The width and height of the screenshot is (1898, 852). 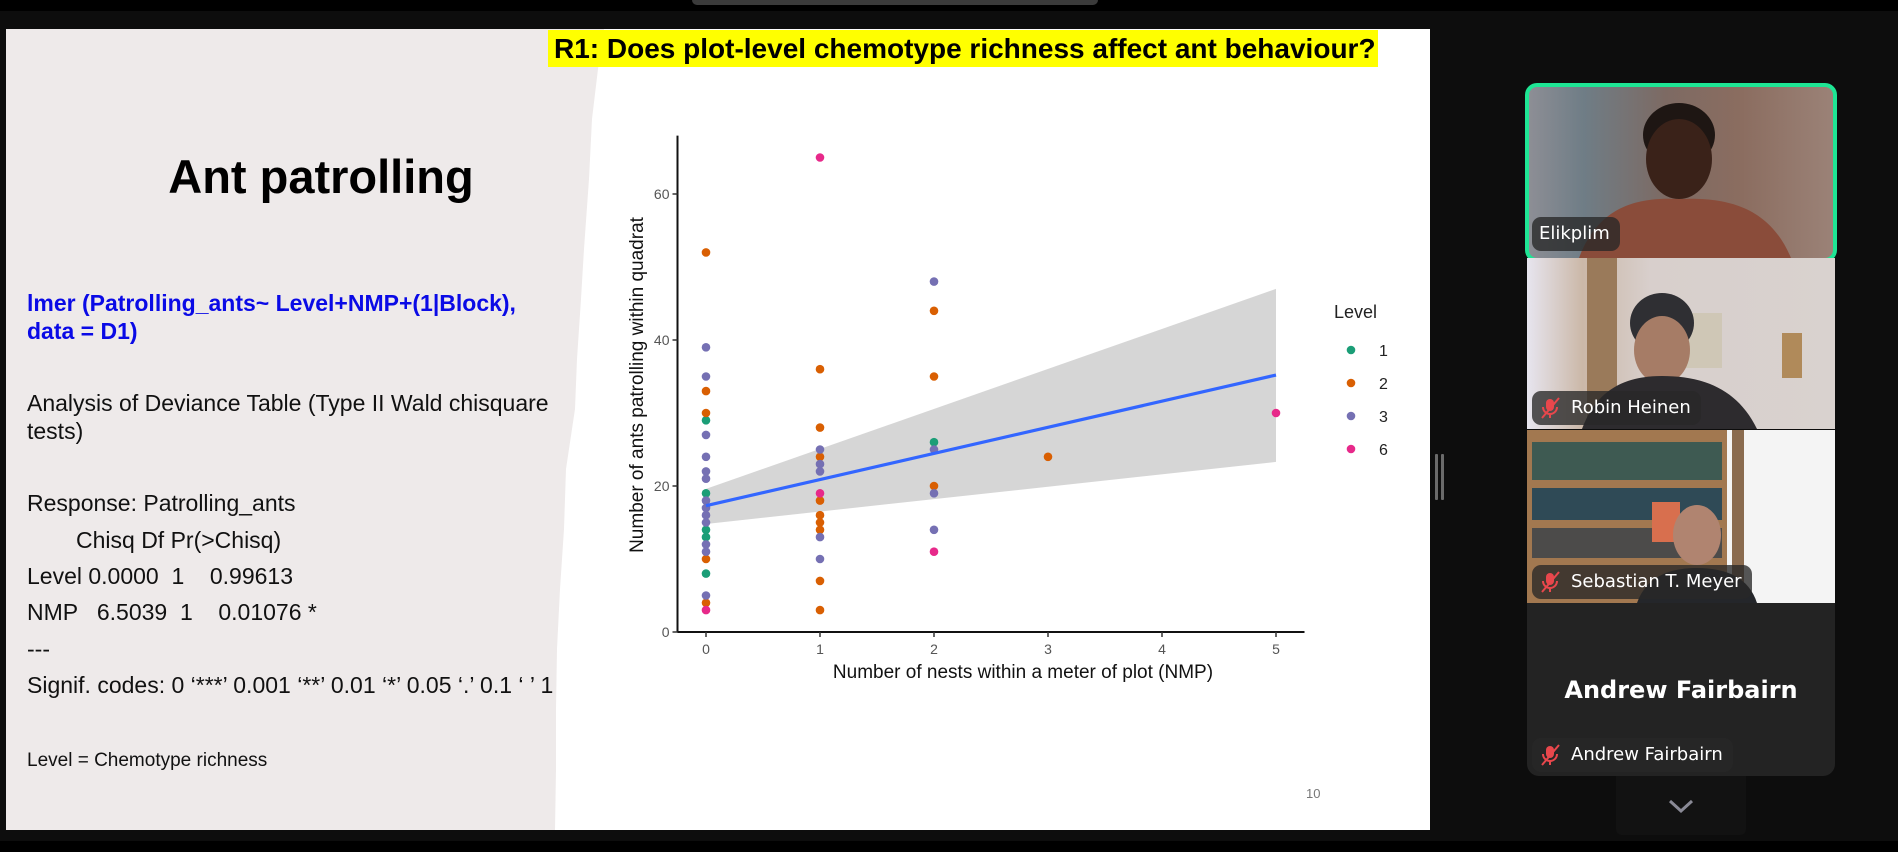 I want to click on participant-display-name: Andrew Fairbairn, so click(x=1681, y=690).